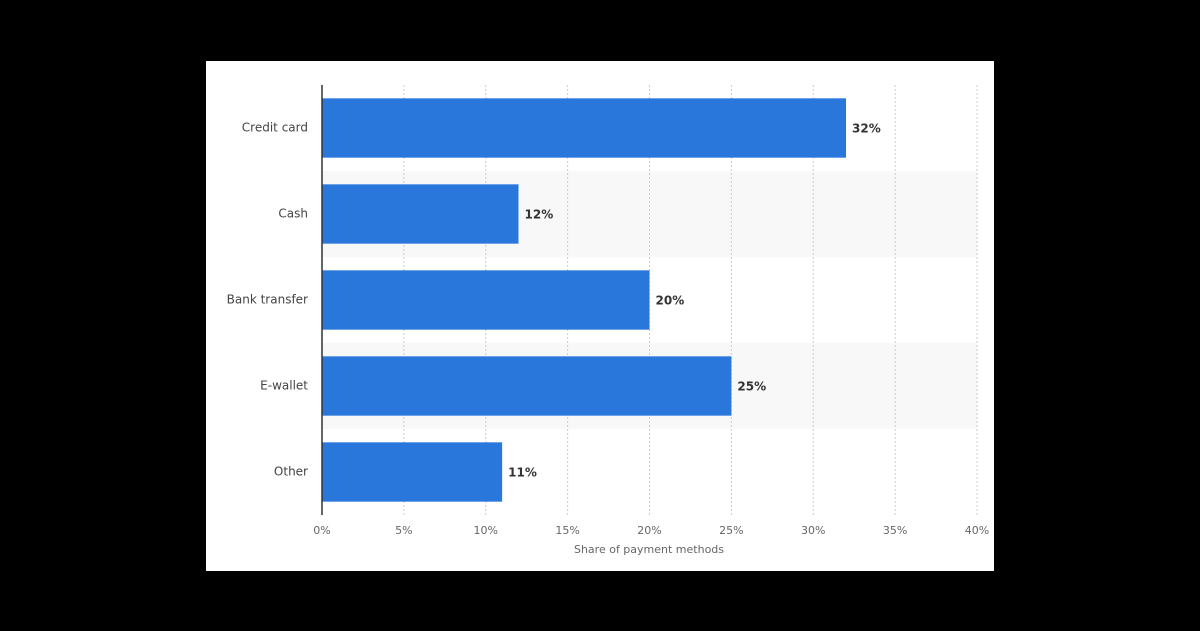 This screenshot has height=631, width=1200. What do you see at coordinates (522, 473) in the screenshot?
I see `value-label: 11%` at bounding box center [522, 473].